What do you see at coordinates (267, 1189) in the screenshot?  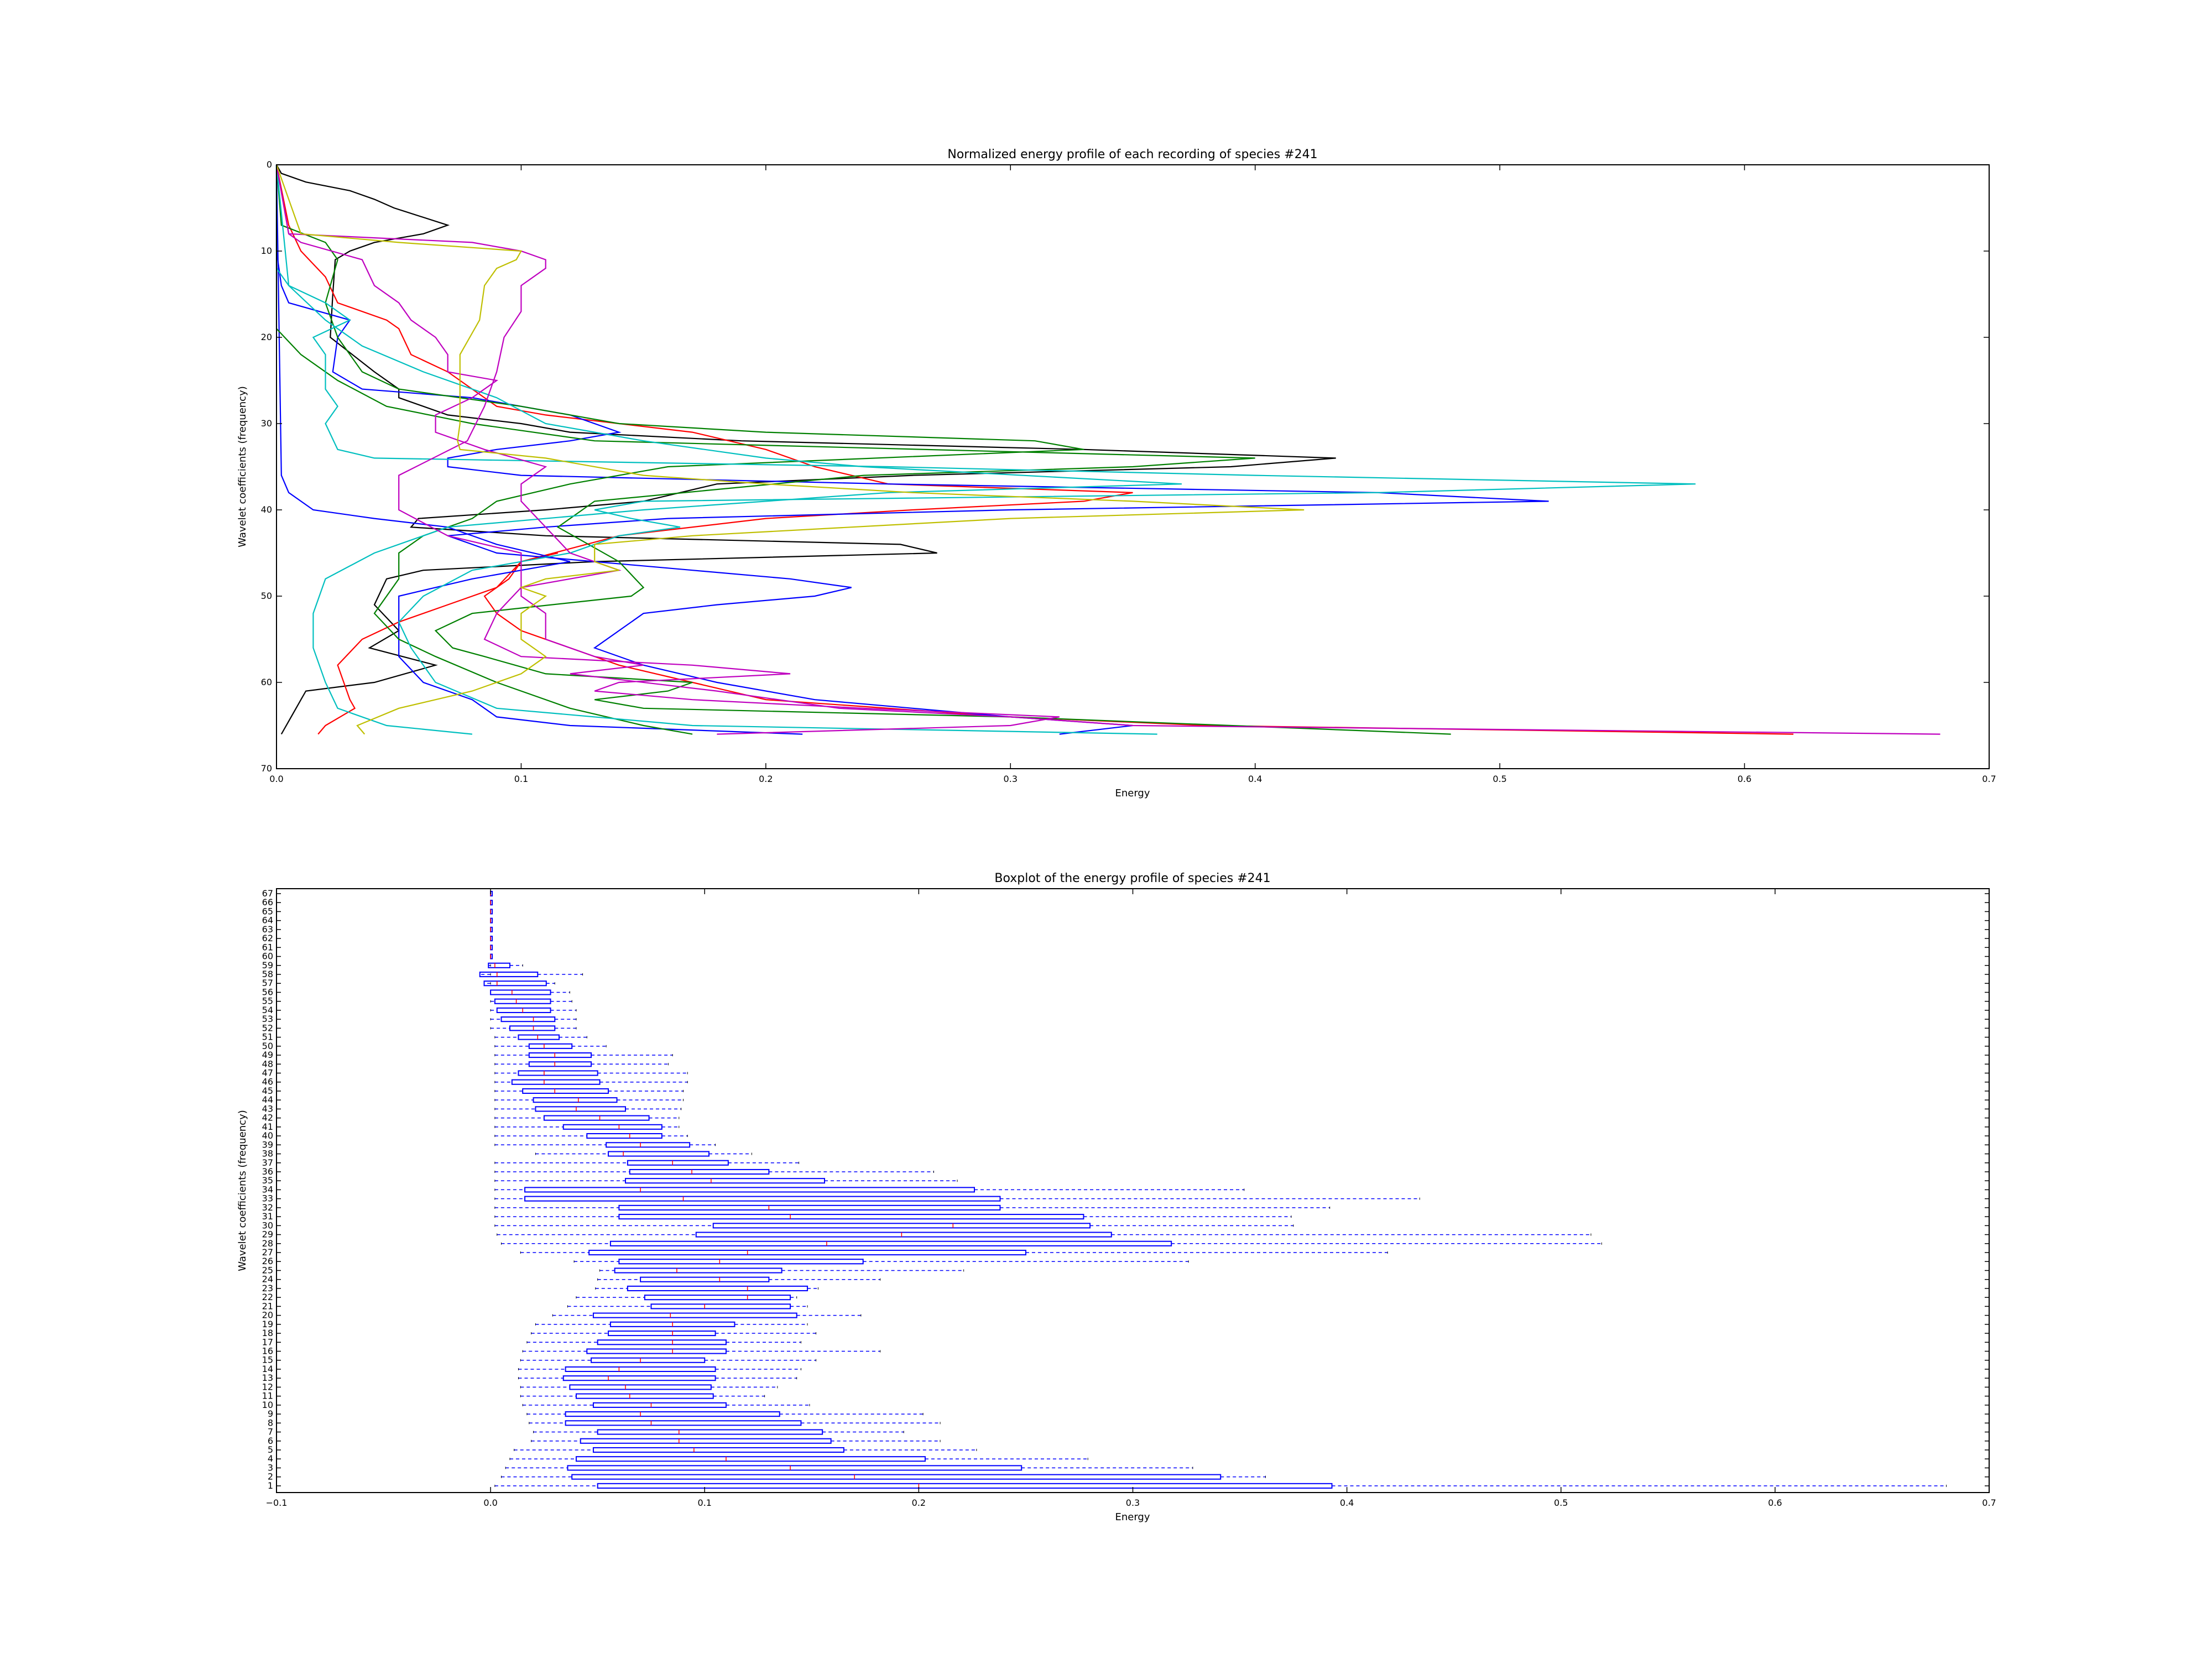 I see `y-tick-label: 34` at bounding box center [267, 1189].